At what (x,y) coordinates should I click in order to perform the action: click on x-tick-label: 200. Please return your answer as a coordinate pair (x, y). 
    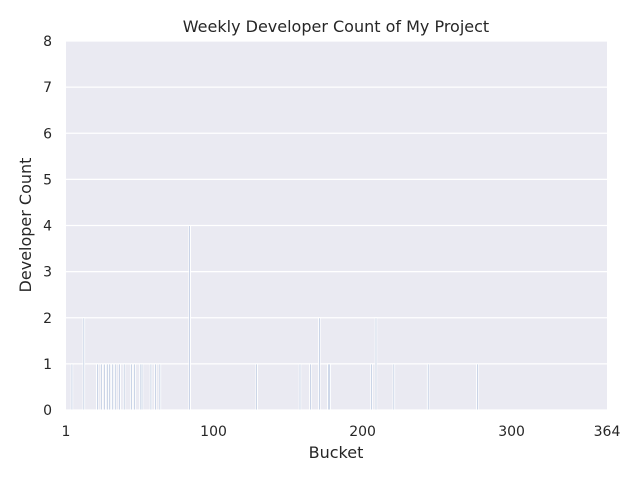
    Looking at the image, I should click on (362, 432).